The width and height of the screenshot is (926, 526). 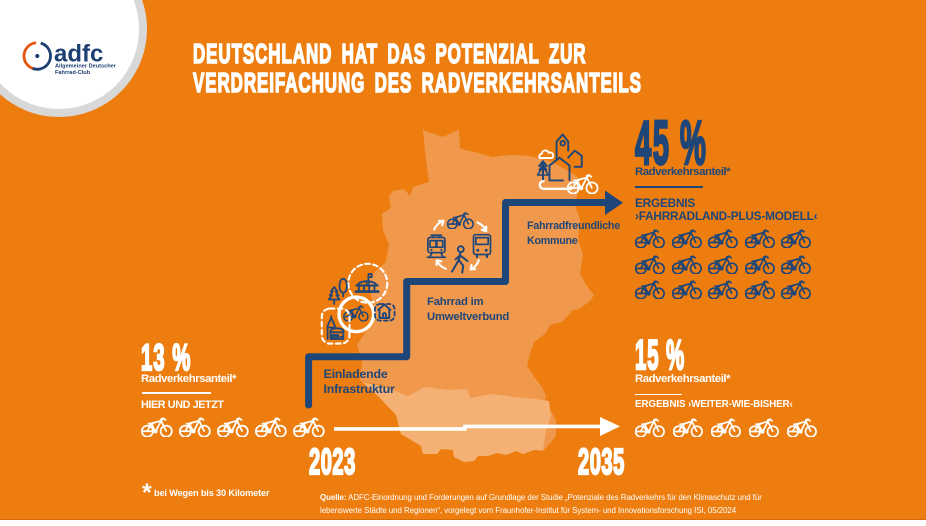 What do you see at coordinates (86, 67) in the screenshot?
I see `svg-text: Allgemeiner Deutscher` at bounding box center [86, 67].